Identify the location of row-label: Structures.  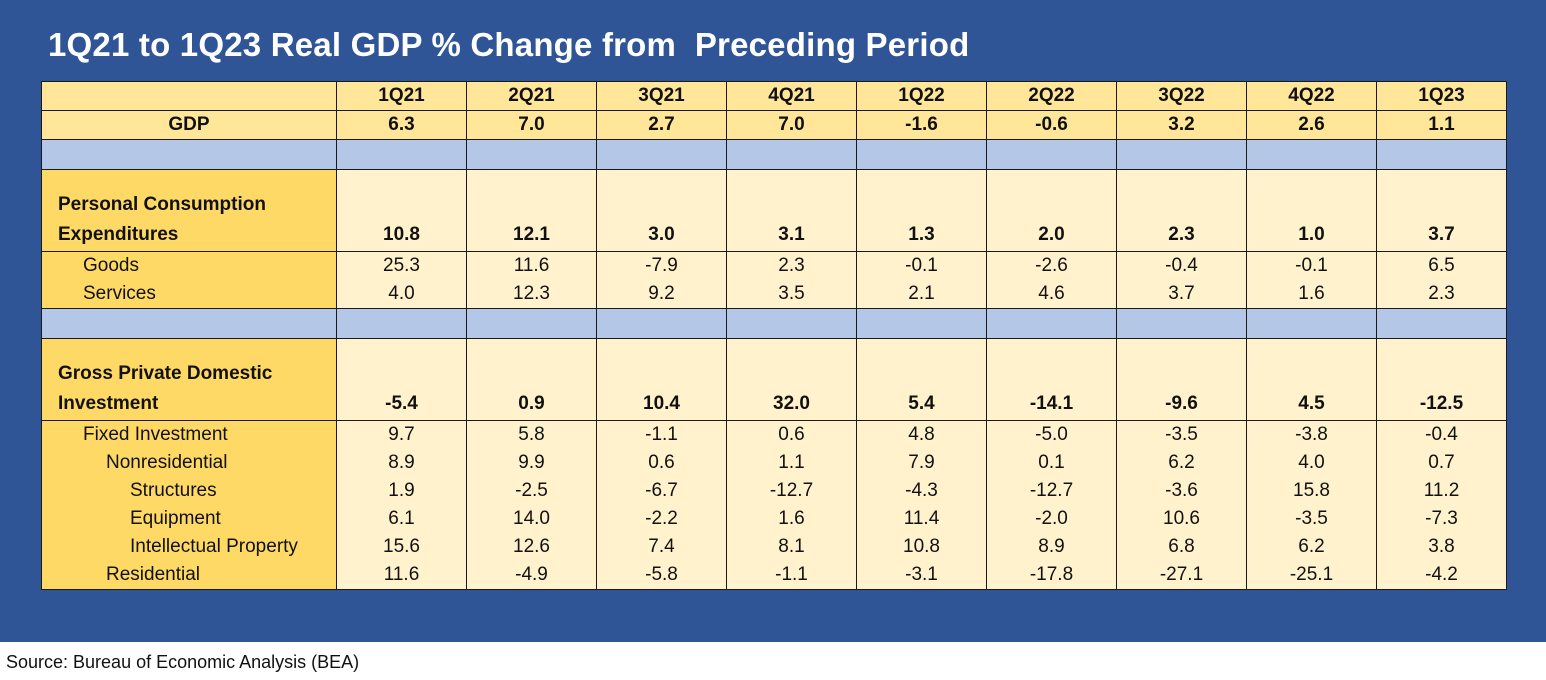
(189, 491).